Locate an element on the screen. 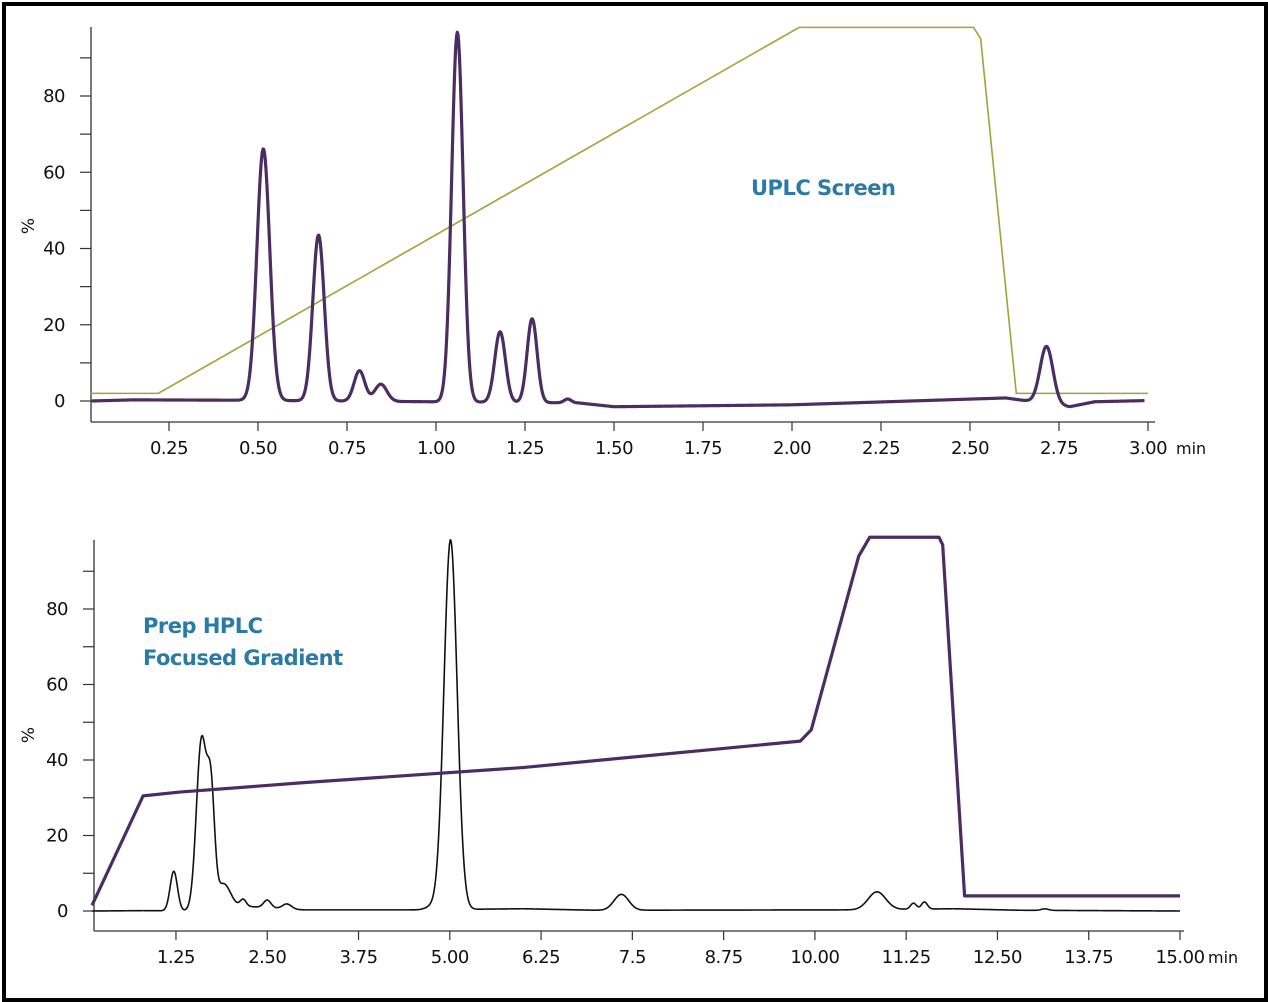  x-tick-label: 1.50 is located at coordinates (614, 448).